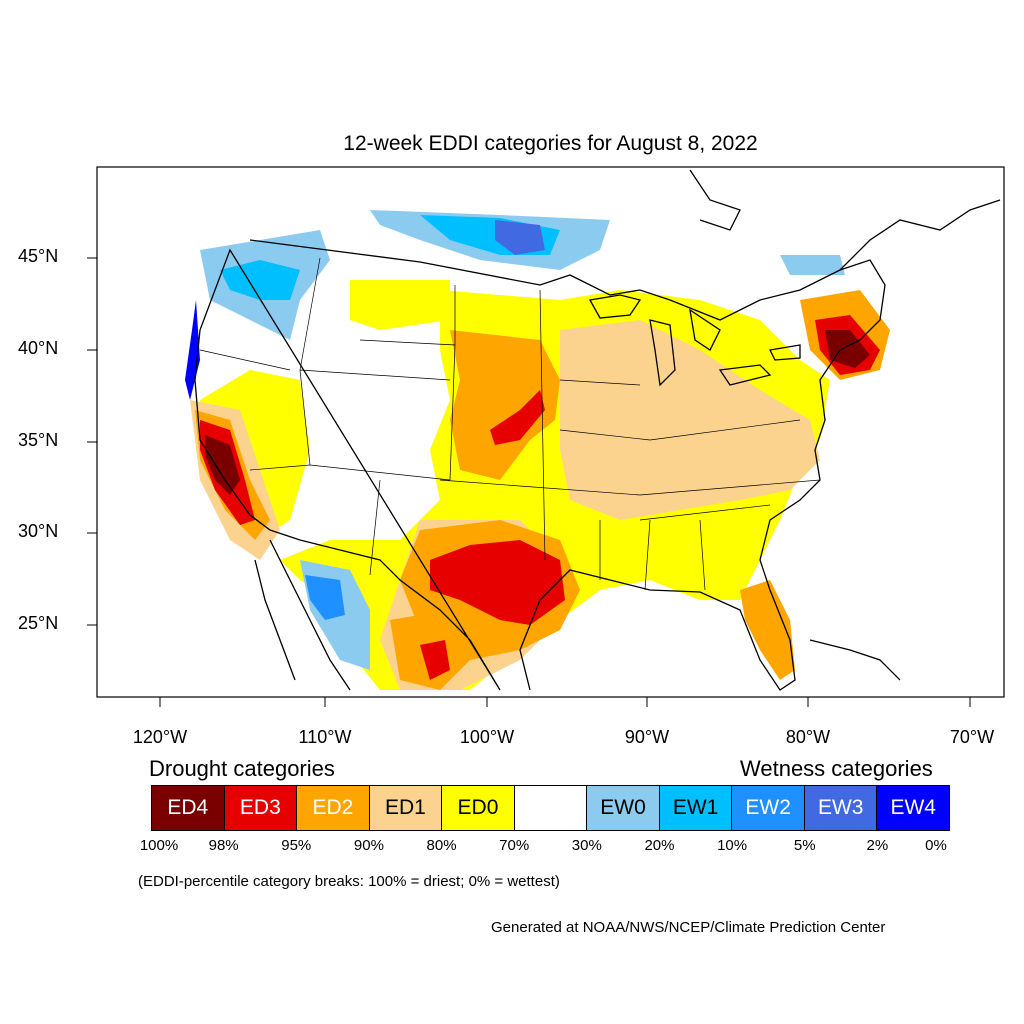 The height and width of the screenshot is (1024, 1024). What do you see at coordinates (855, 660) in the screenshot?
I see `cuba` at bounding box center [855, 660].